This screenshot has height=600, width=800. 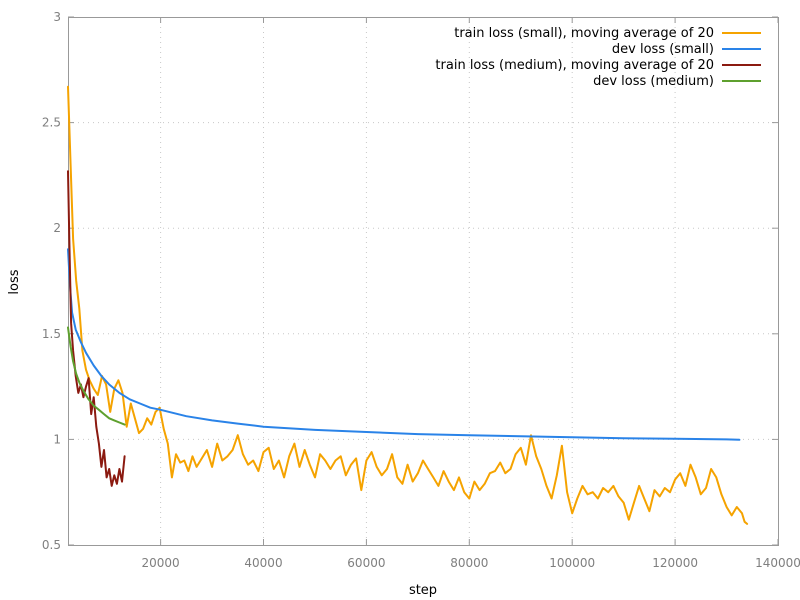 What do you see at coordinates (423, 590) in the screenshot?
I see `x-axis-label: step` at bounding box center [423, 590].